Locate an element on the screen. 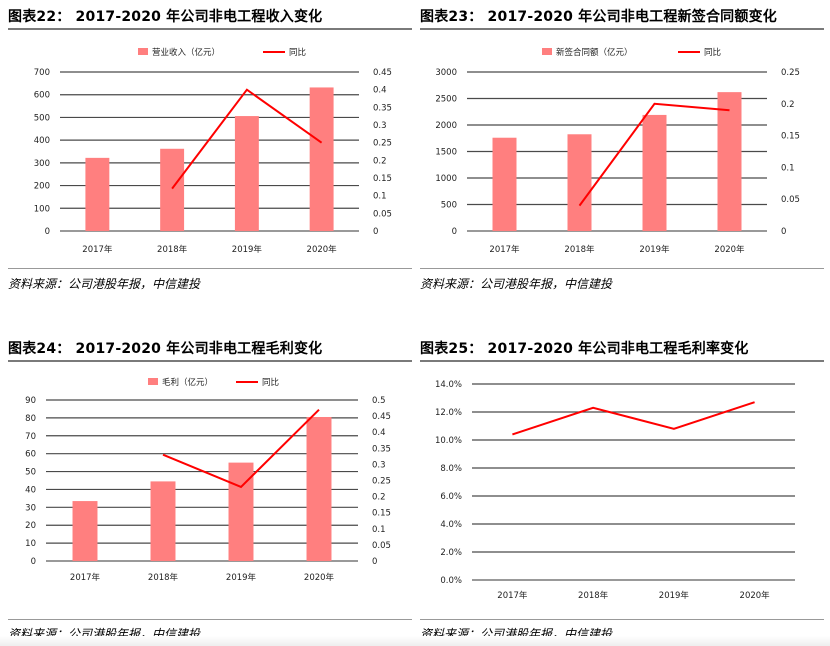 The width and height of the screenshot is (830, 646). y-tick-label: 30 is located at coordinates (30, 508).